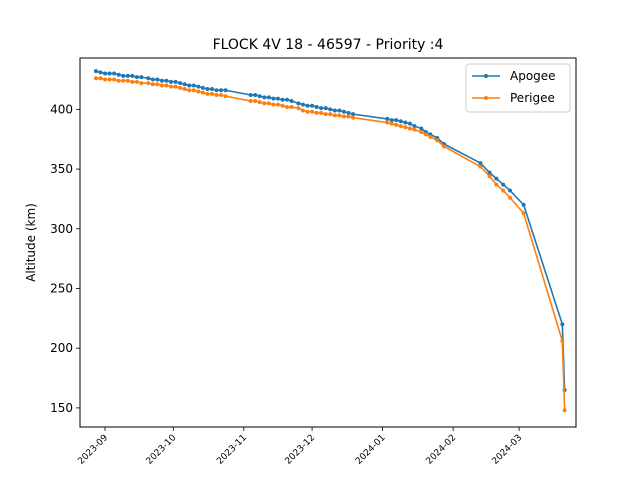 The height and width of the screenshot is (480, 640). What do you see at coordinates (328, 45) in the screenshot?
I see `chart-title: FLOCK 4V 18 - 46597 - Priority :4` at bounding box center [328, 45].